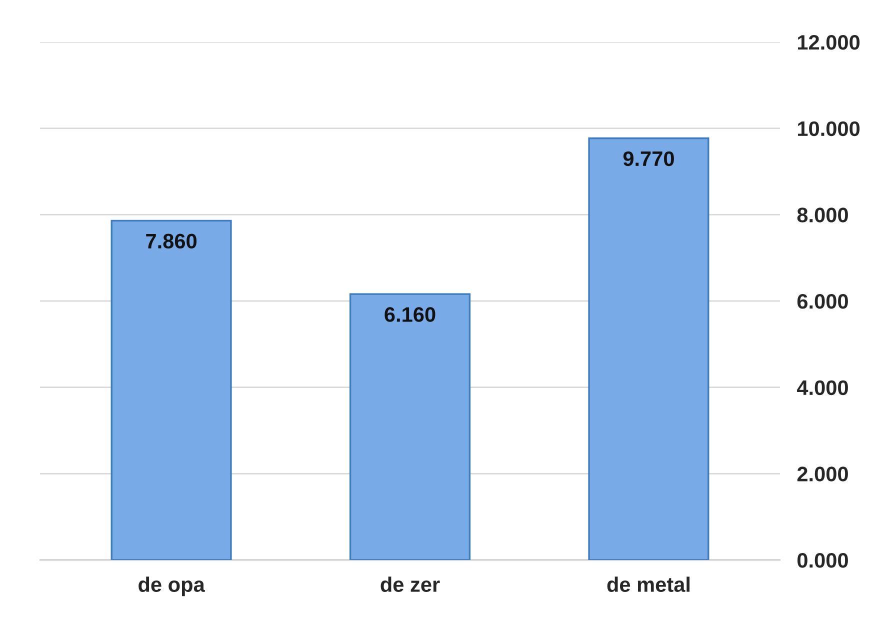 The image size is (882, 620). Describe the element at coordinates (822, 560) in the screenshot. I see `y-tick-label: 0.000` at that location.